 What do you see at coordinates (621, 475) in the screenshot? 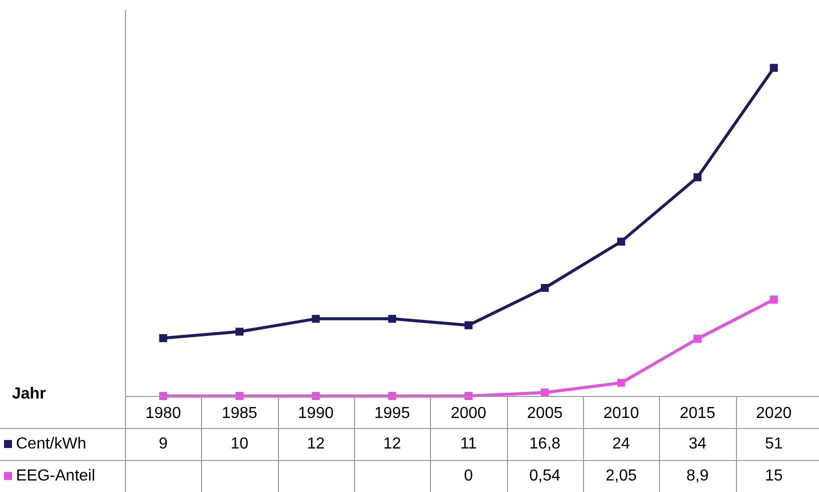
I see `data-label: 2,05` at bounding box center [621, 475].